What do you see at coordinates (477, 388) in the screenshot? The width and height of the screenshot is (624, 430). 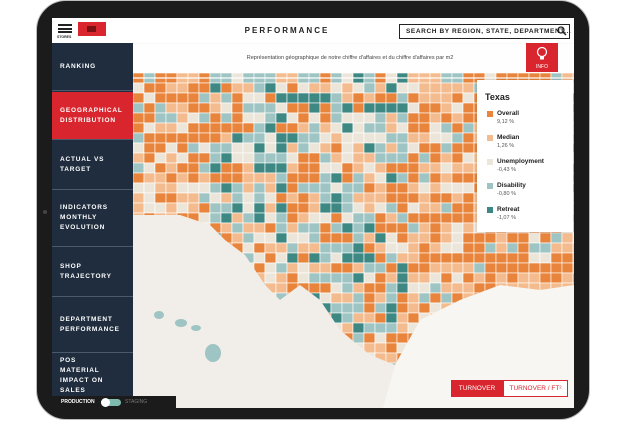 I see `turnover-button: TURNOVER` at bounding box center [477, 388].